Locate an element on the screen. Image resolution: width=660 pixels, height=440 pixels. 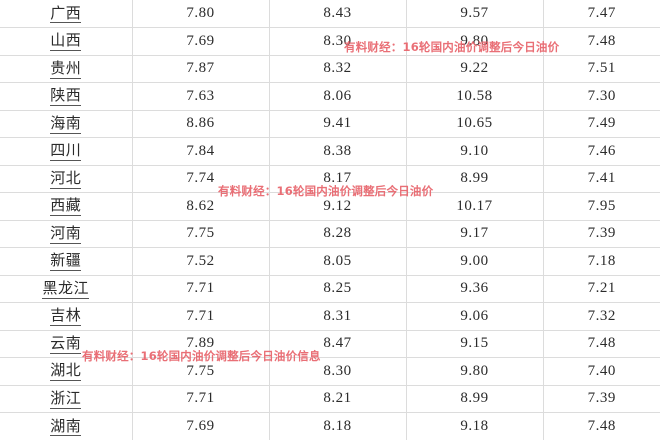
price-cell-3: 9.15 is located at coordinates (475, 344).